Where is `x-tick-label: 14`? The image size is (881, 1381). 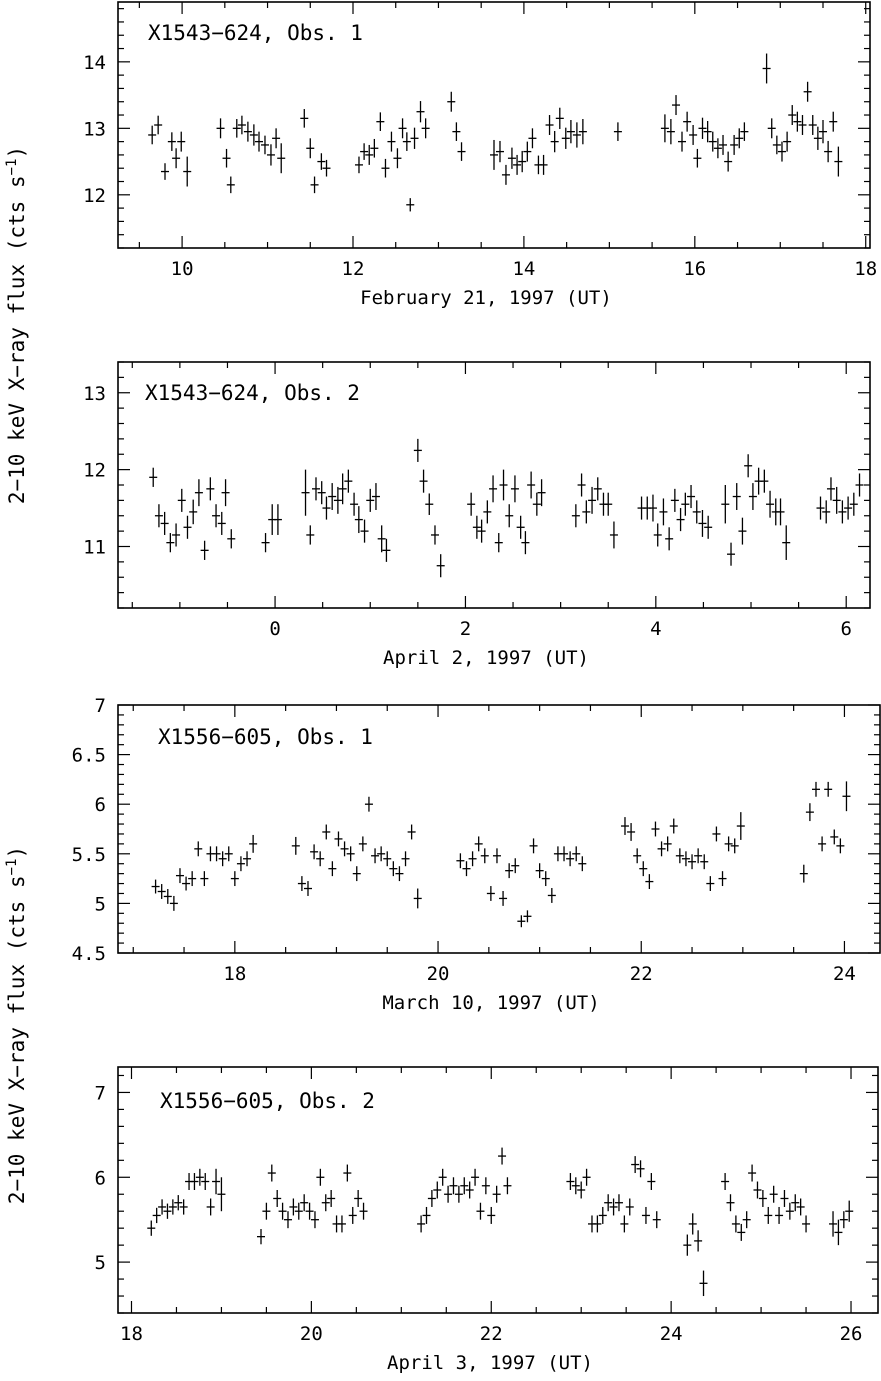
x-tick-label: 14 is located at coordinates (523, 269).